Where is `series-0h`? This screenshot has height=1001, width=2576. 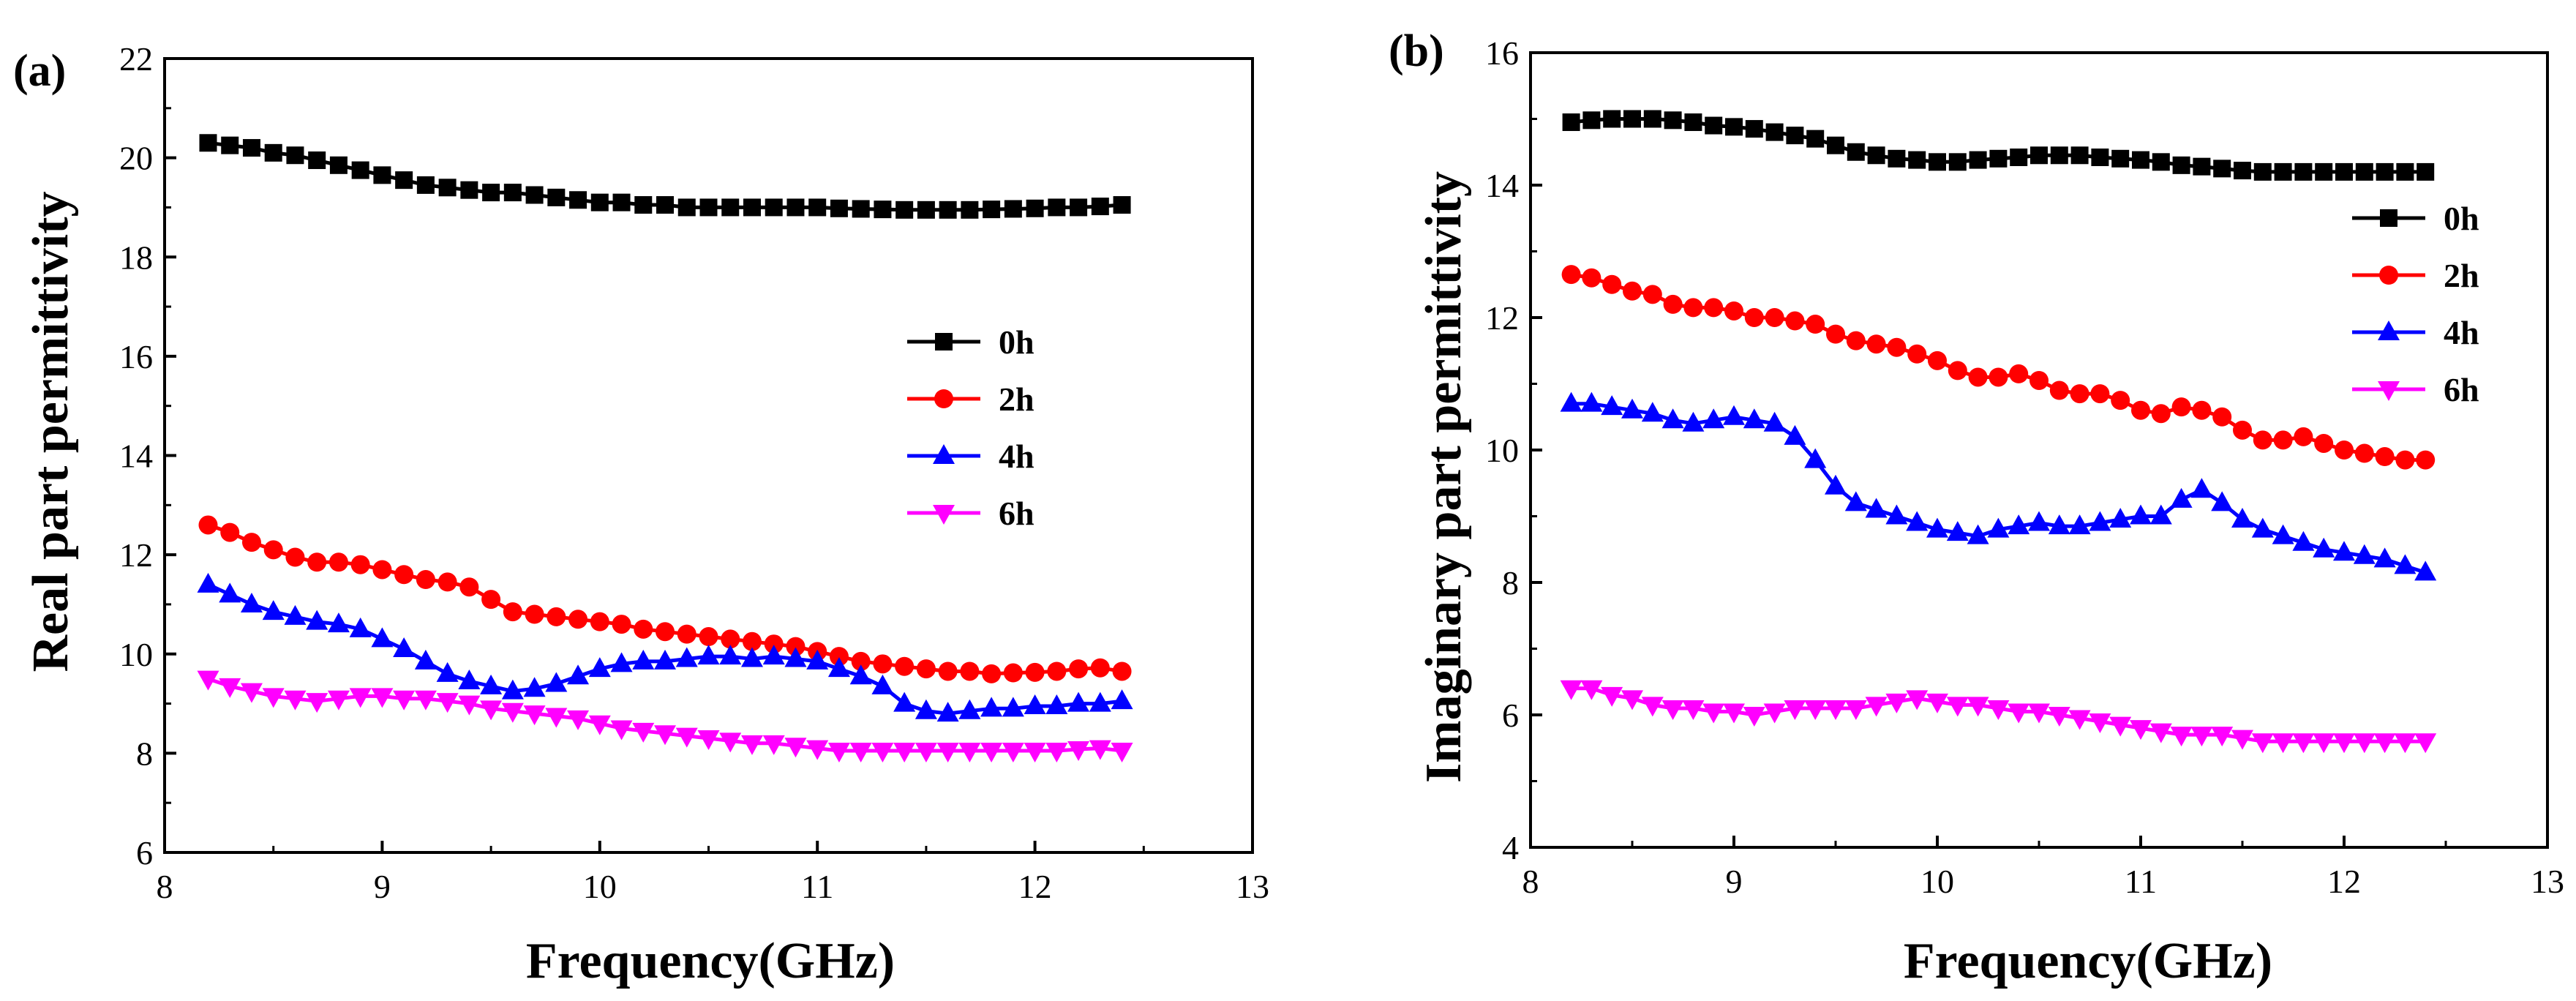
series-0h is located at coordinates (1998, 145).